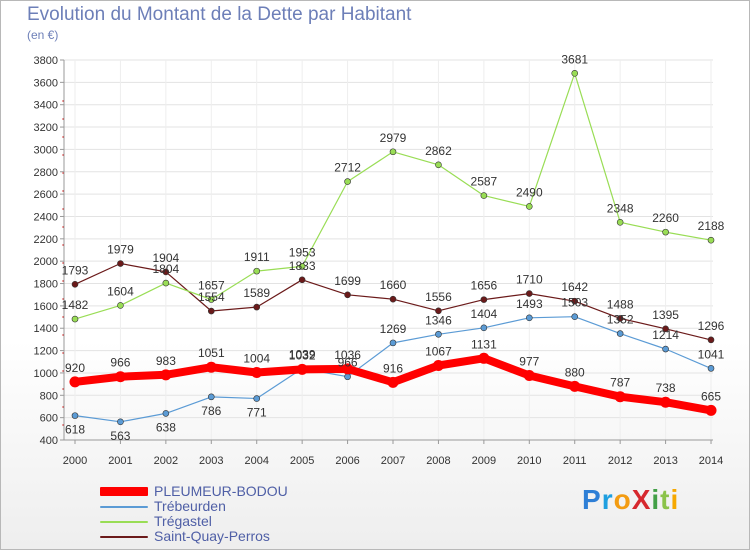 This screenshot has width=750, height=550. Describe the element at coordinates (230, 506) in the screenshot. I see `legend-item-trebeurden: Trébeurden` at that location.